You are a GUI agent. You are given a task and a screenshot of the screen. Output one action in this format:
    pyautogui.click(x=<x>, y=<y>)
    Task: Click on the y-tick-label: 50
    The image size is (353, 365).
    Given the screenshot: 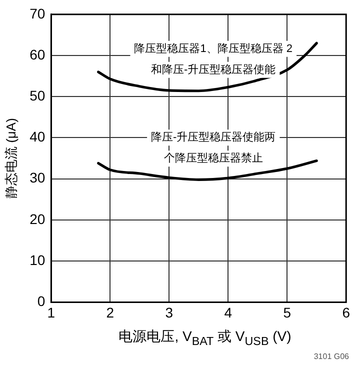 What is the action you would take?
    pyautogui.click(x=38, y=95)
    